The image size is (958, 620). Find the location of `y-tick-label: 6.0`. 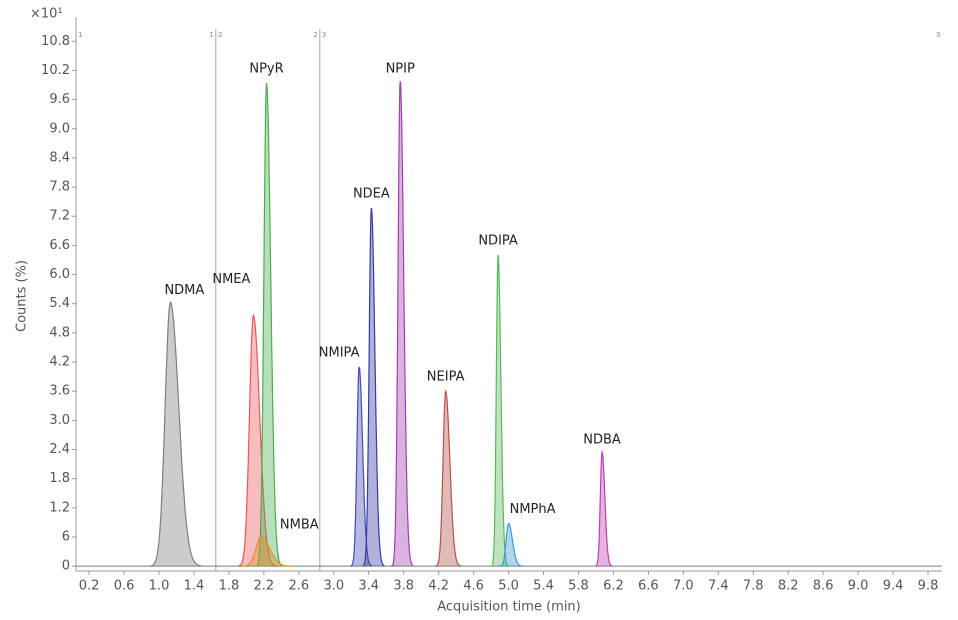

y-tick-label: 6.0 is located at coordinates (59, 274).